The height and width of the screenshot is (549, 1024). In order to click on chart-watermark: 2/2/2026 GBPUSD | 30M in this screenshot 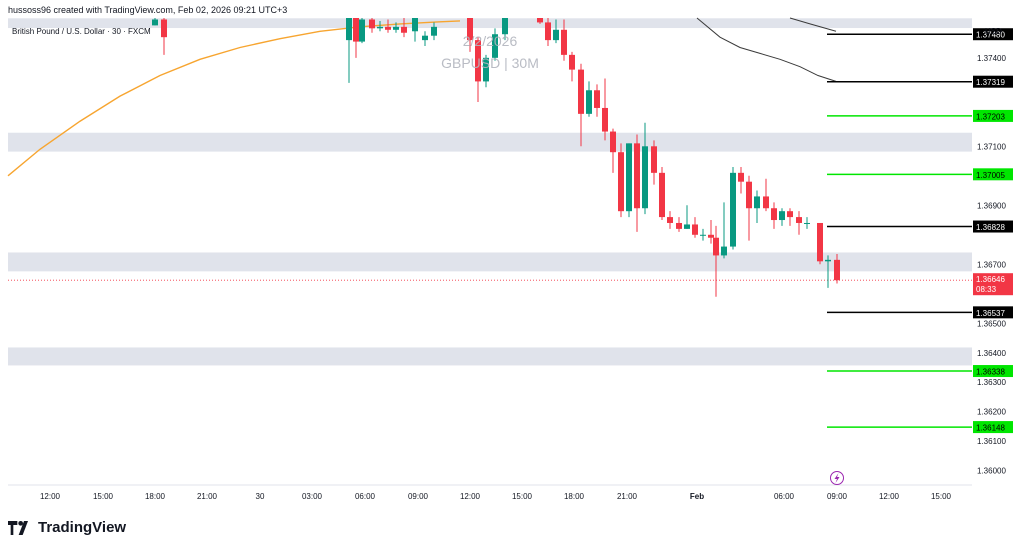, I will do `click(490, 52)`.